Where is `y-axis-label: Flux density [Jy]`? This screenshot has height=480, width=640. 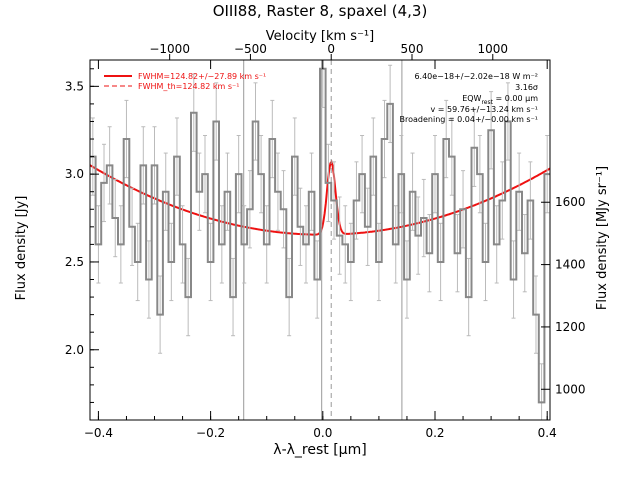
y-axis-label: Flux density [Jy] is located at coordinates (21, 248).